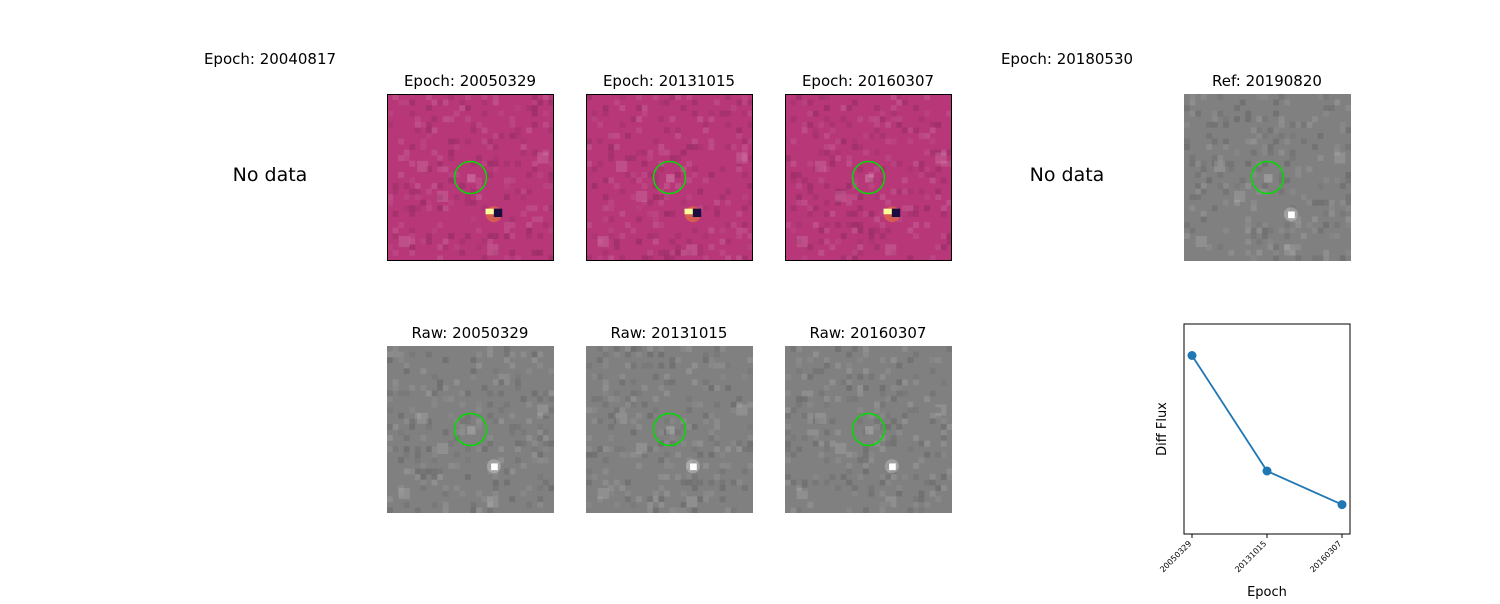 The image size is (1500, 604). Describe the element at coordinates (1162, 429) in the screenshot. I see `y-axis-label: Diff Flux` at that location.